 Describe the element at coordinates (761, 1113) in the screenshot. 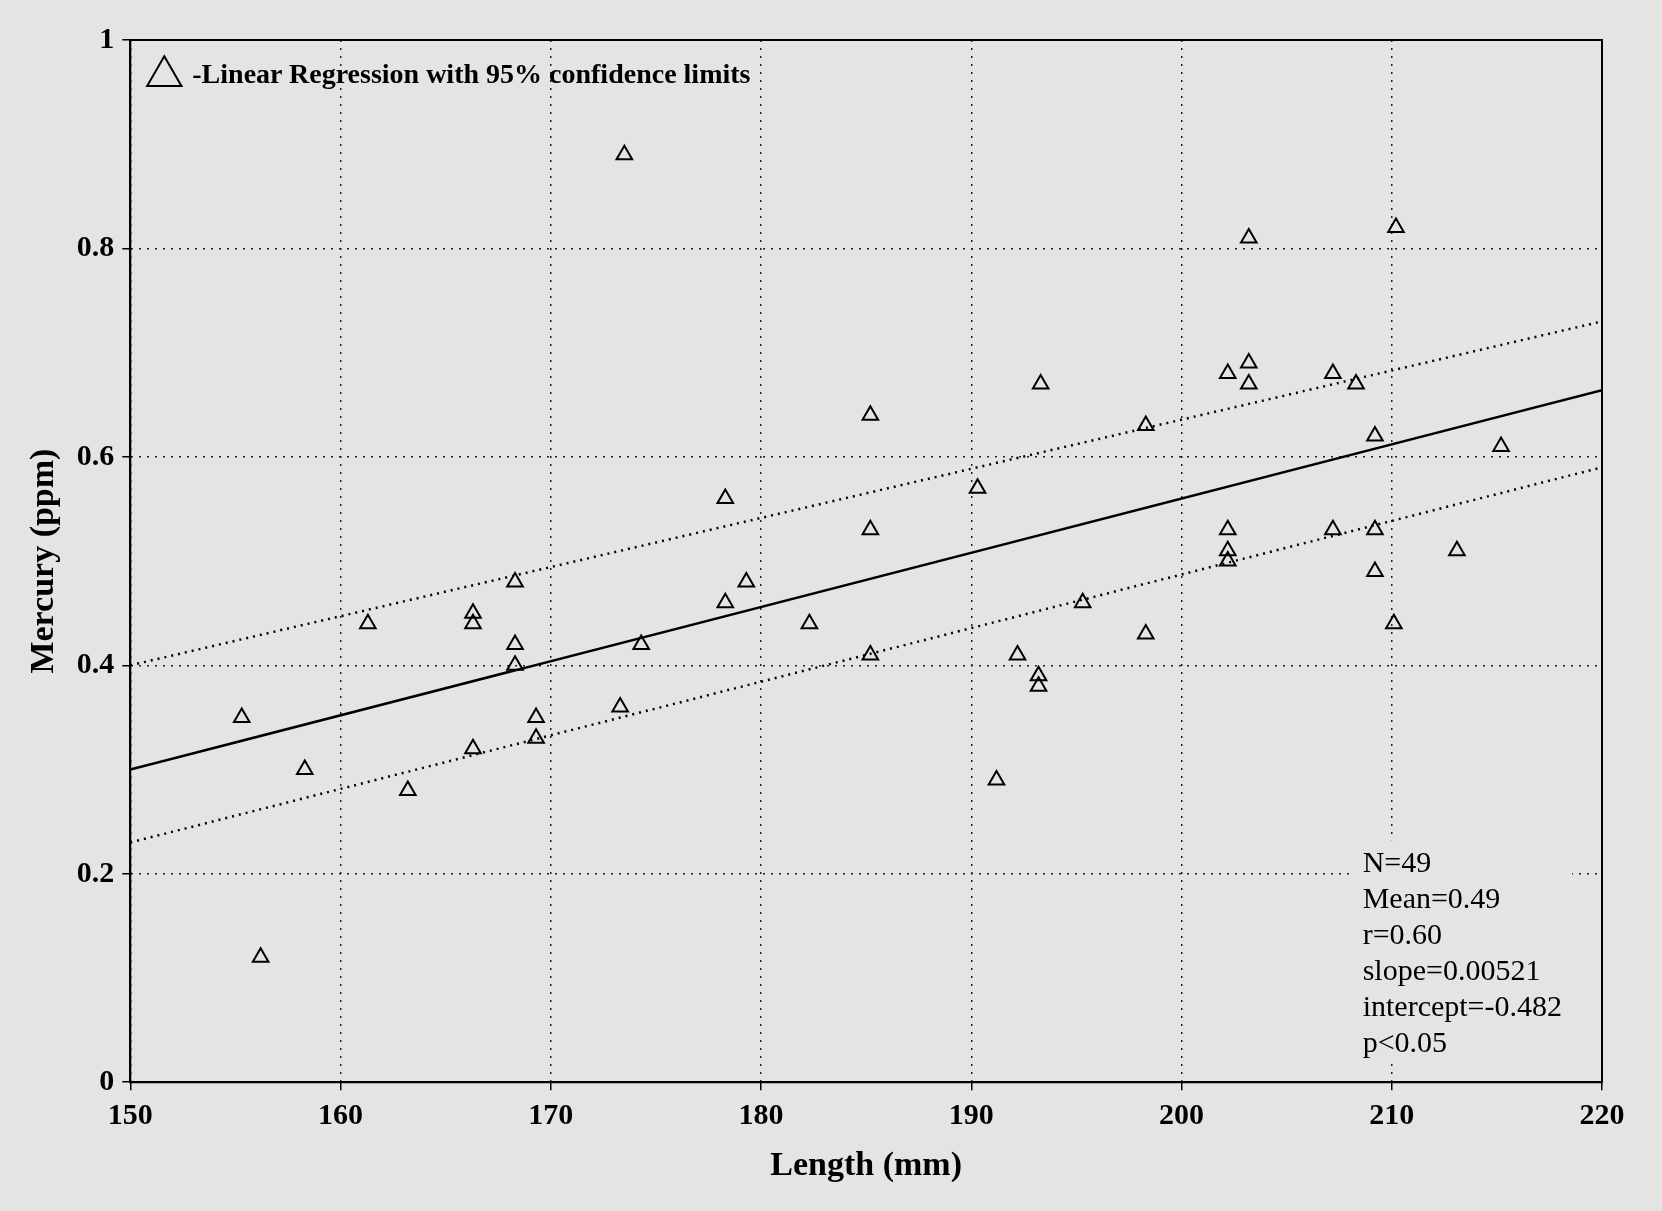

I see `x-tick-label: 180` at that location.